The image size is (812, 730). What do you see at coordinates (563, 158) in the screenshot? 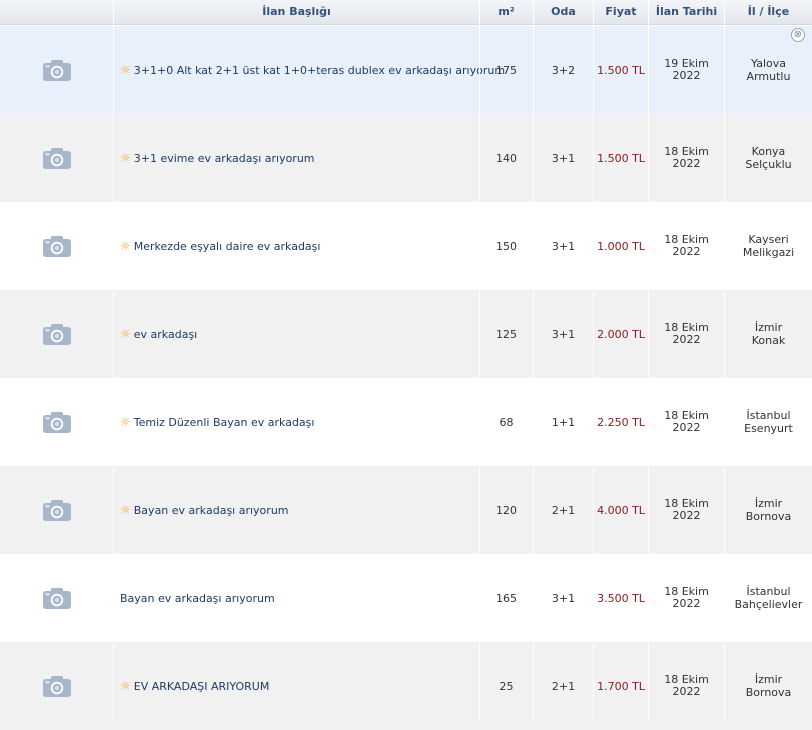
I see `listing-rooms: 3+1` at bounding box center [563, 158].